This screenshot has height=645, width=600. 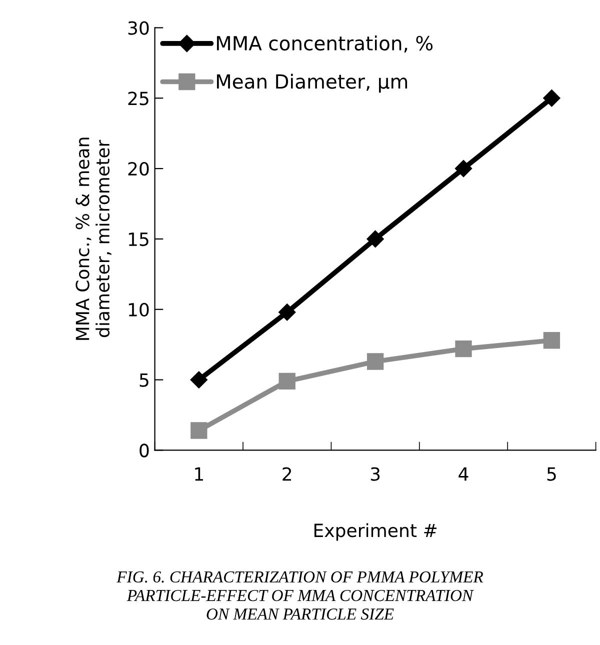 What do you see at coordinates (300, 595) in the screenshot?
I see `caption: FIG. 6. CHARACTERIZATION OF PMMA POLYMER PARTICLE-EFFECT OF MMA CONCENTRATION ON MEAN PARTICLE SIZE` at bounding box center [300, 595].